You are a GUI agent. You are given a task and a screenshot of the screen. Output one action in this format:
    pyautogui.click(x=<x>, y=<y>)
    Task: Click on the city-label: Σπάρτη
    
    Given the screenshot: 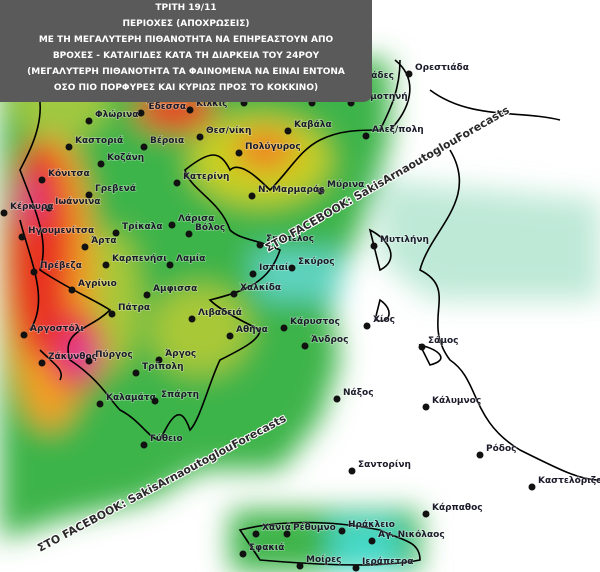 What is the action you would take?
    pyautogui.click(x=180, y=395)
    